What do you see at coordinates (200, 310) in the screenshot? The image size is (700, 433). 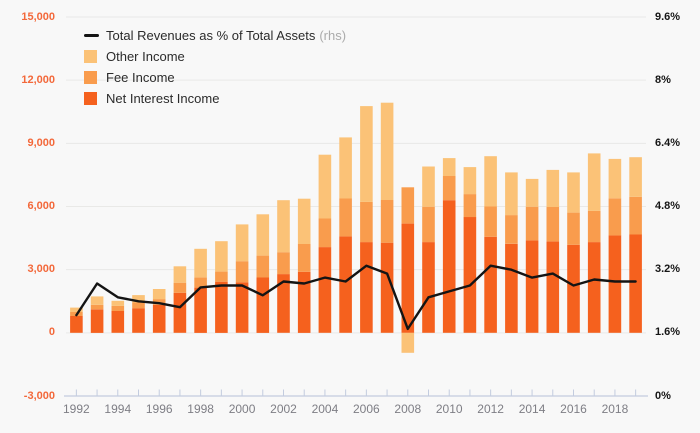 I see `bar-segment-1998-net-interest-income` at bounding box center [200, 310].